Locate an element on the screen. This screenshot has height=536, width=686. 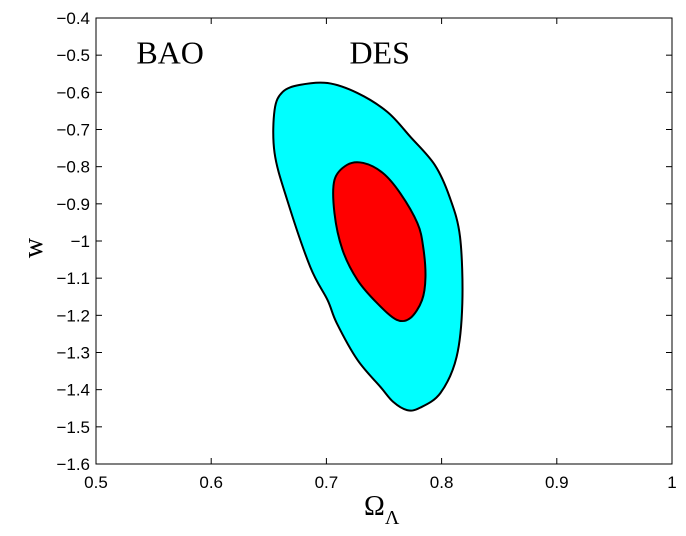
y-tick-label: −1.3 is located at coordinates (73, 353).